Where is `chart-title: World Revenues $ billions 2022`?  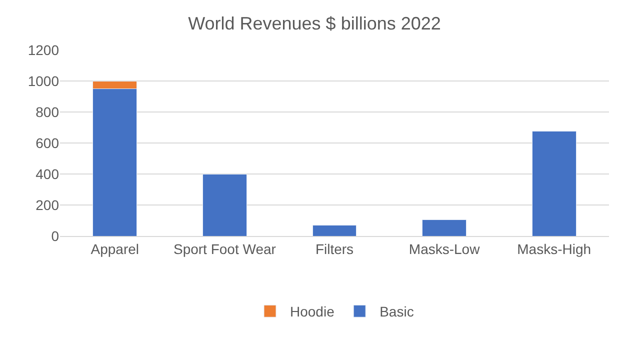
chart-title: World Revenues $ billions 2022 is located at coordinates (314, 24).